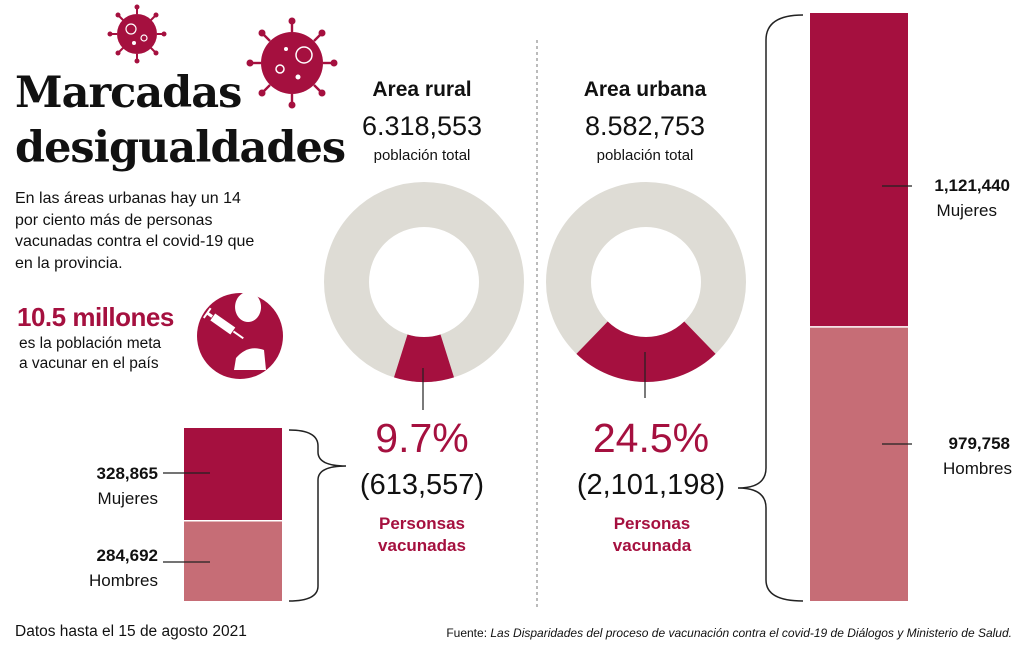 Image resolution: width=1024 pixels, height=649 pixels. Describe the element at coordinates (646, 351) in the screenshot. I see `urban-vaccinated-slice` at that location.